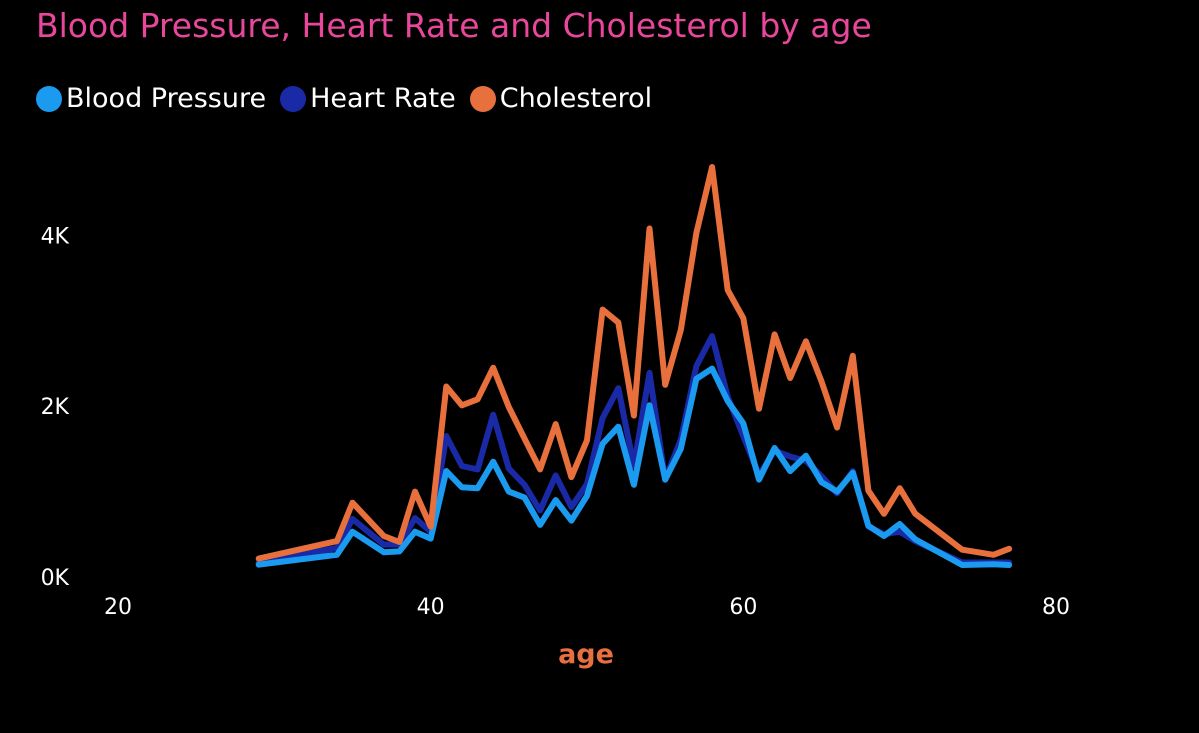 The image size is (1199, 733). Describe the element at coordinates (743, 607) in the screenshot. I see `x-tick-label: 60` at that location.